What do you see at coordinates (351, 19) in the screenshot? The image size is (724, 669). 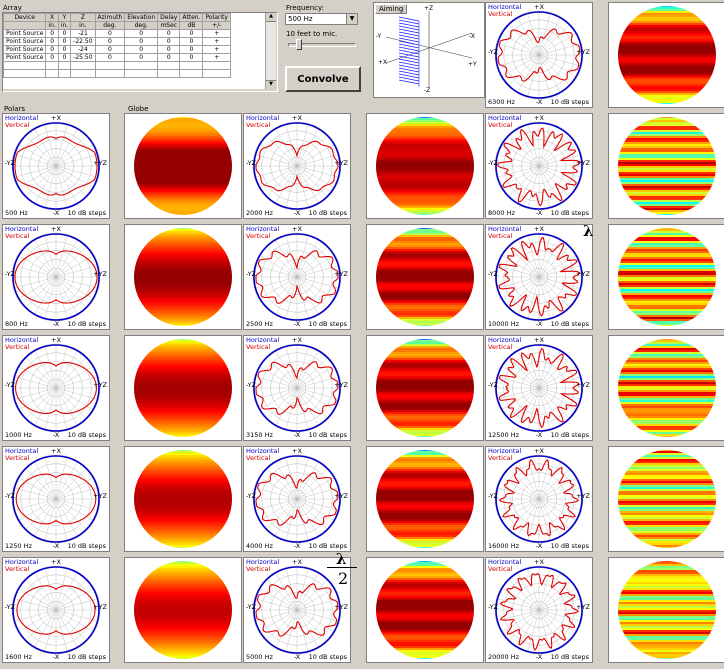 I see `chevron-down-icon: ▼` at bounding box center [351, 19].